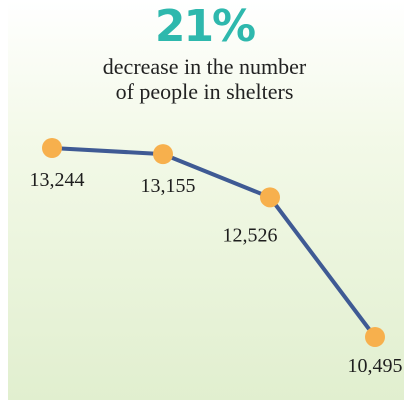  I want to click on data-label: 12,526, so click(250, 235).